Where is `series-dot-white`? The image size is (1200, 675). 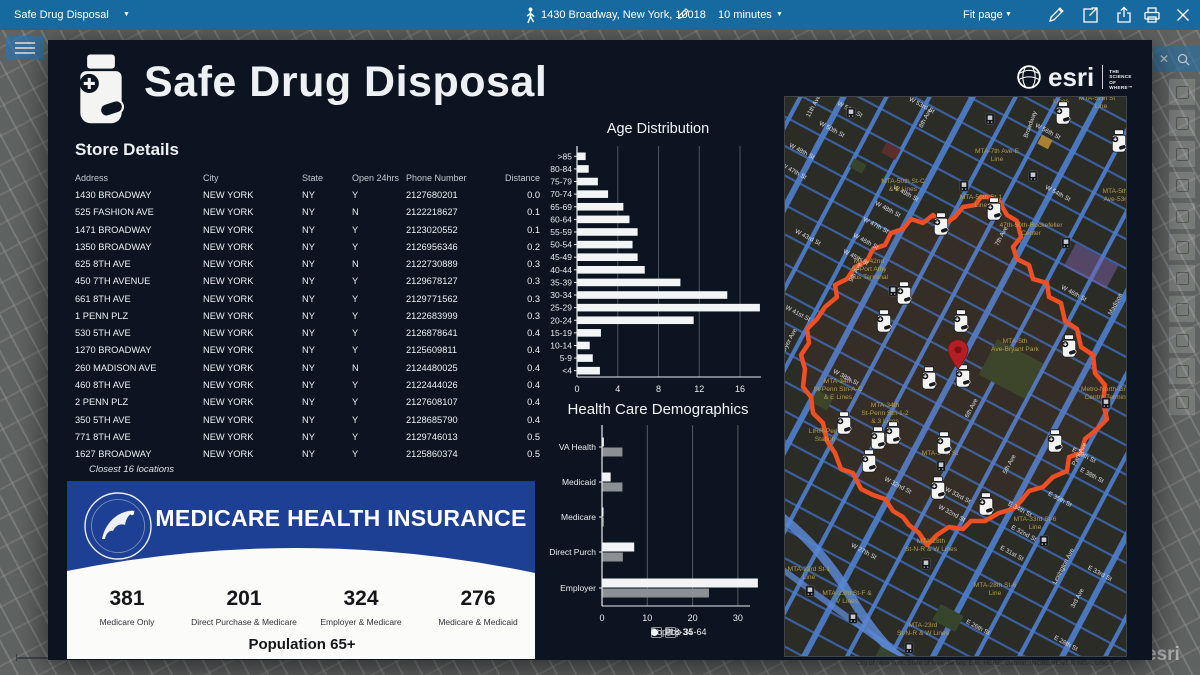
series-dot-white is located at coordinates (654, 632).